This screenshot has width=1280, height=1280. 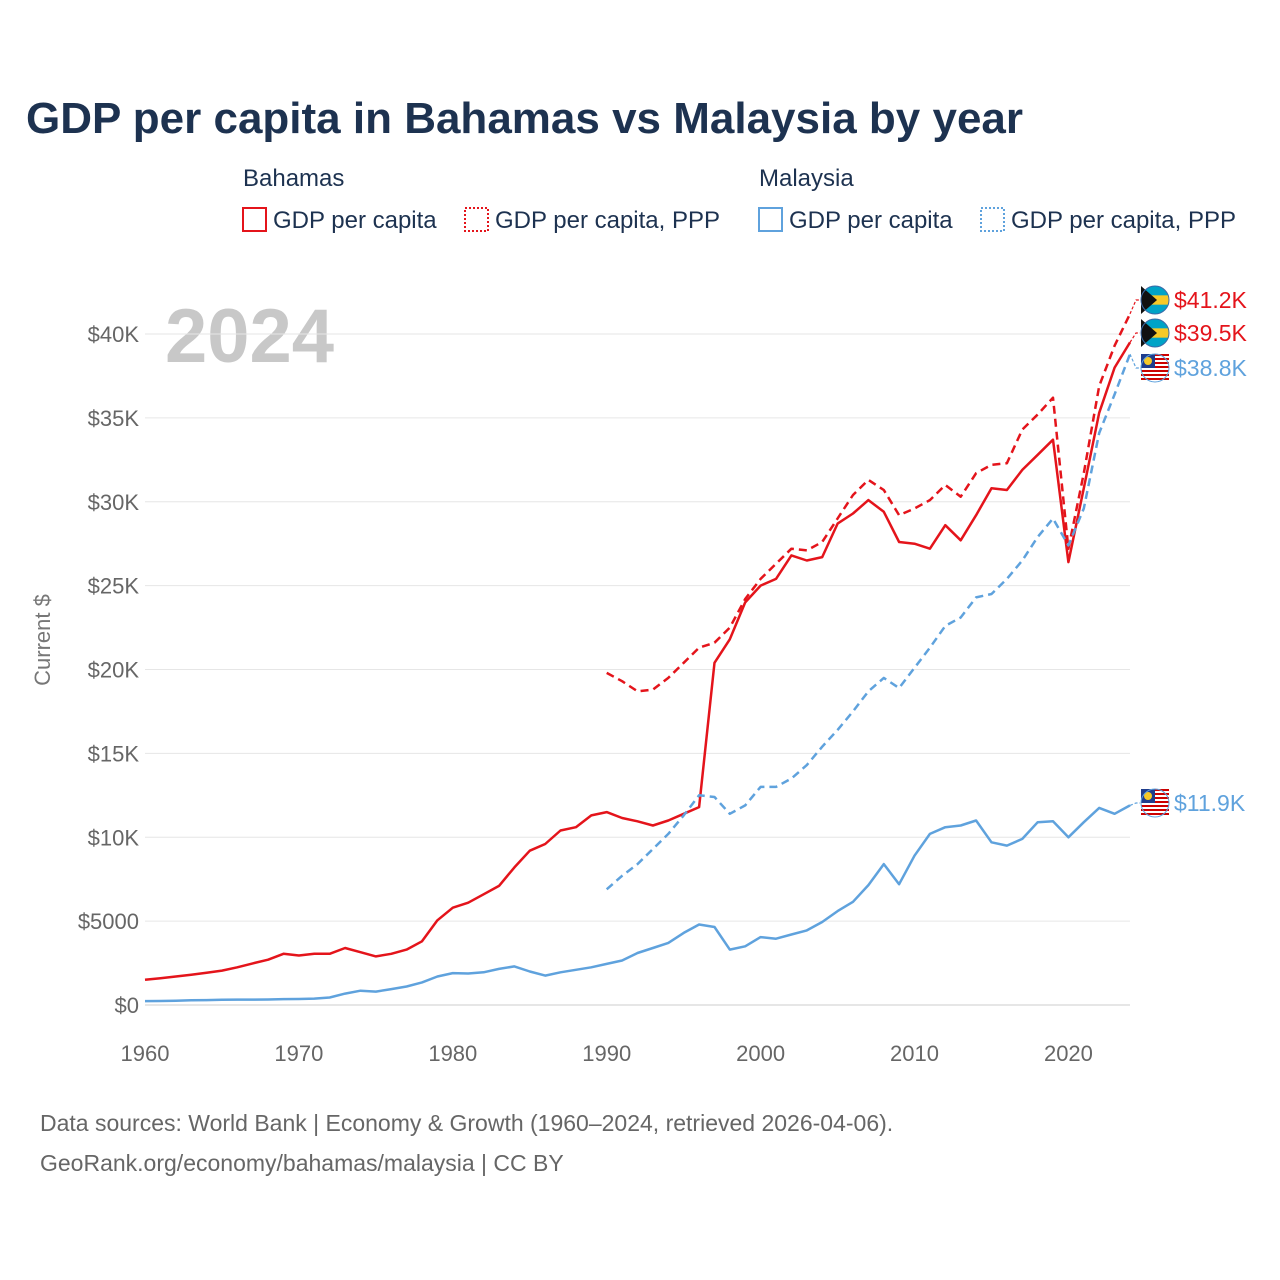 What do you see at coordinates (476, 219) in the screenshot?
I see `legend-swatch-bahamas-ppp` at bounding box center [476, 219].